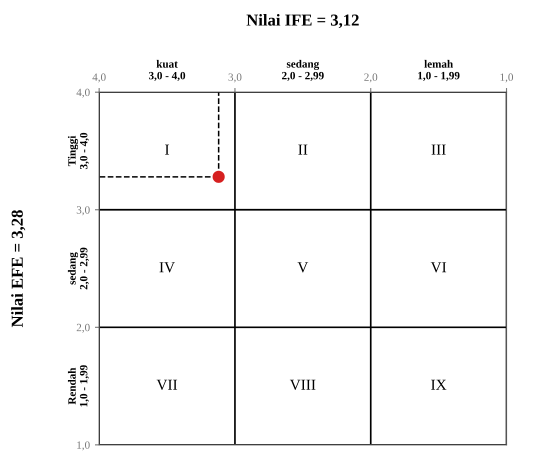 Image resolution: width=536 pixels, height=461 pixels. What do you see at coordinates (167, 385) in the screenshot?
I see `annotation: VII` at bounding box center [167, 385].